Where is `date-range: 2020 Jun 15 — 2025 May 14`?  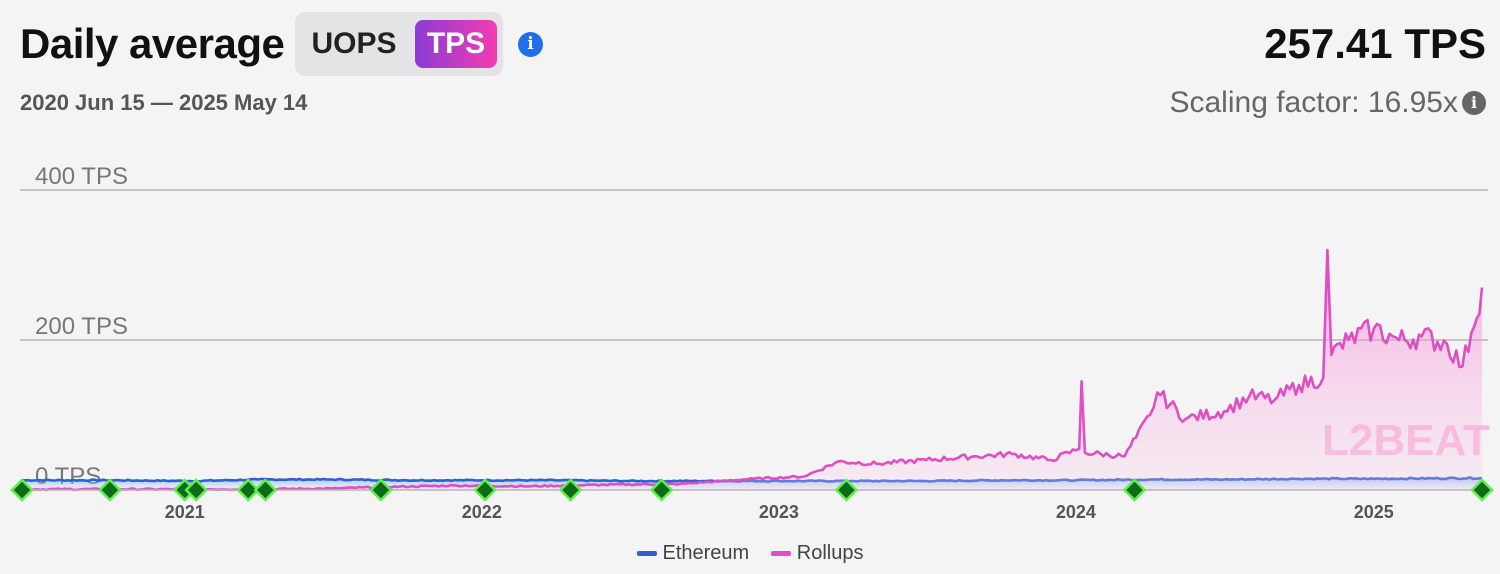 date-range: 2020 Jun 15 — 2025 May 14 is located at coordinates (164, 102).